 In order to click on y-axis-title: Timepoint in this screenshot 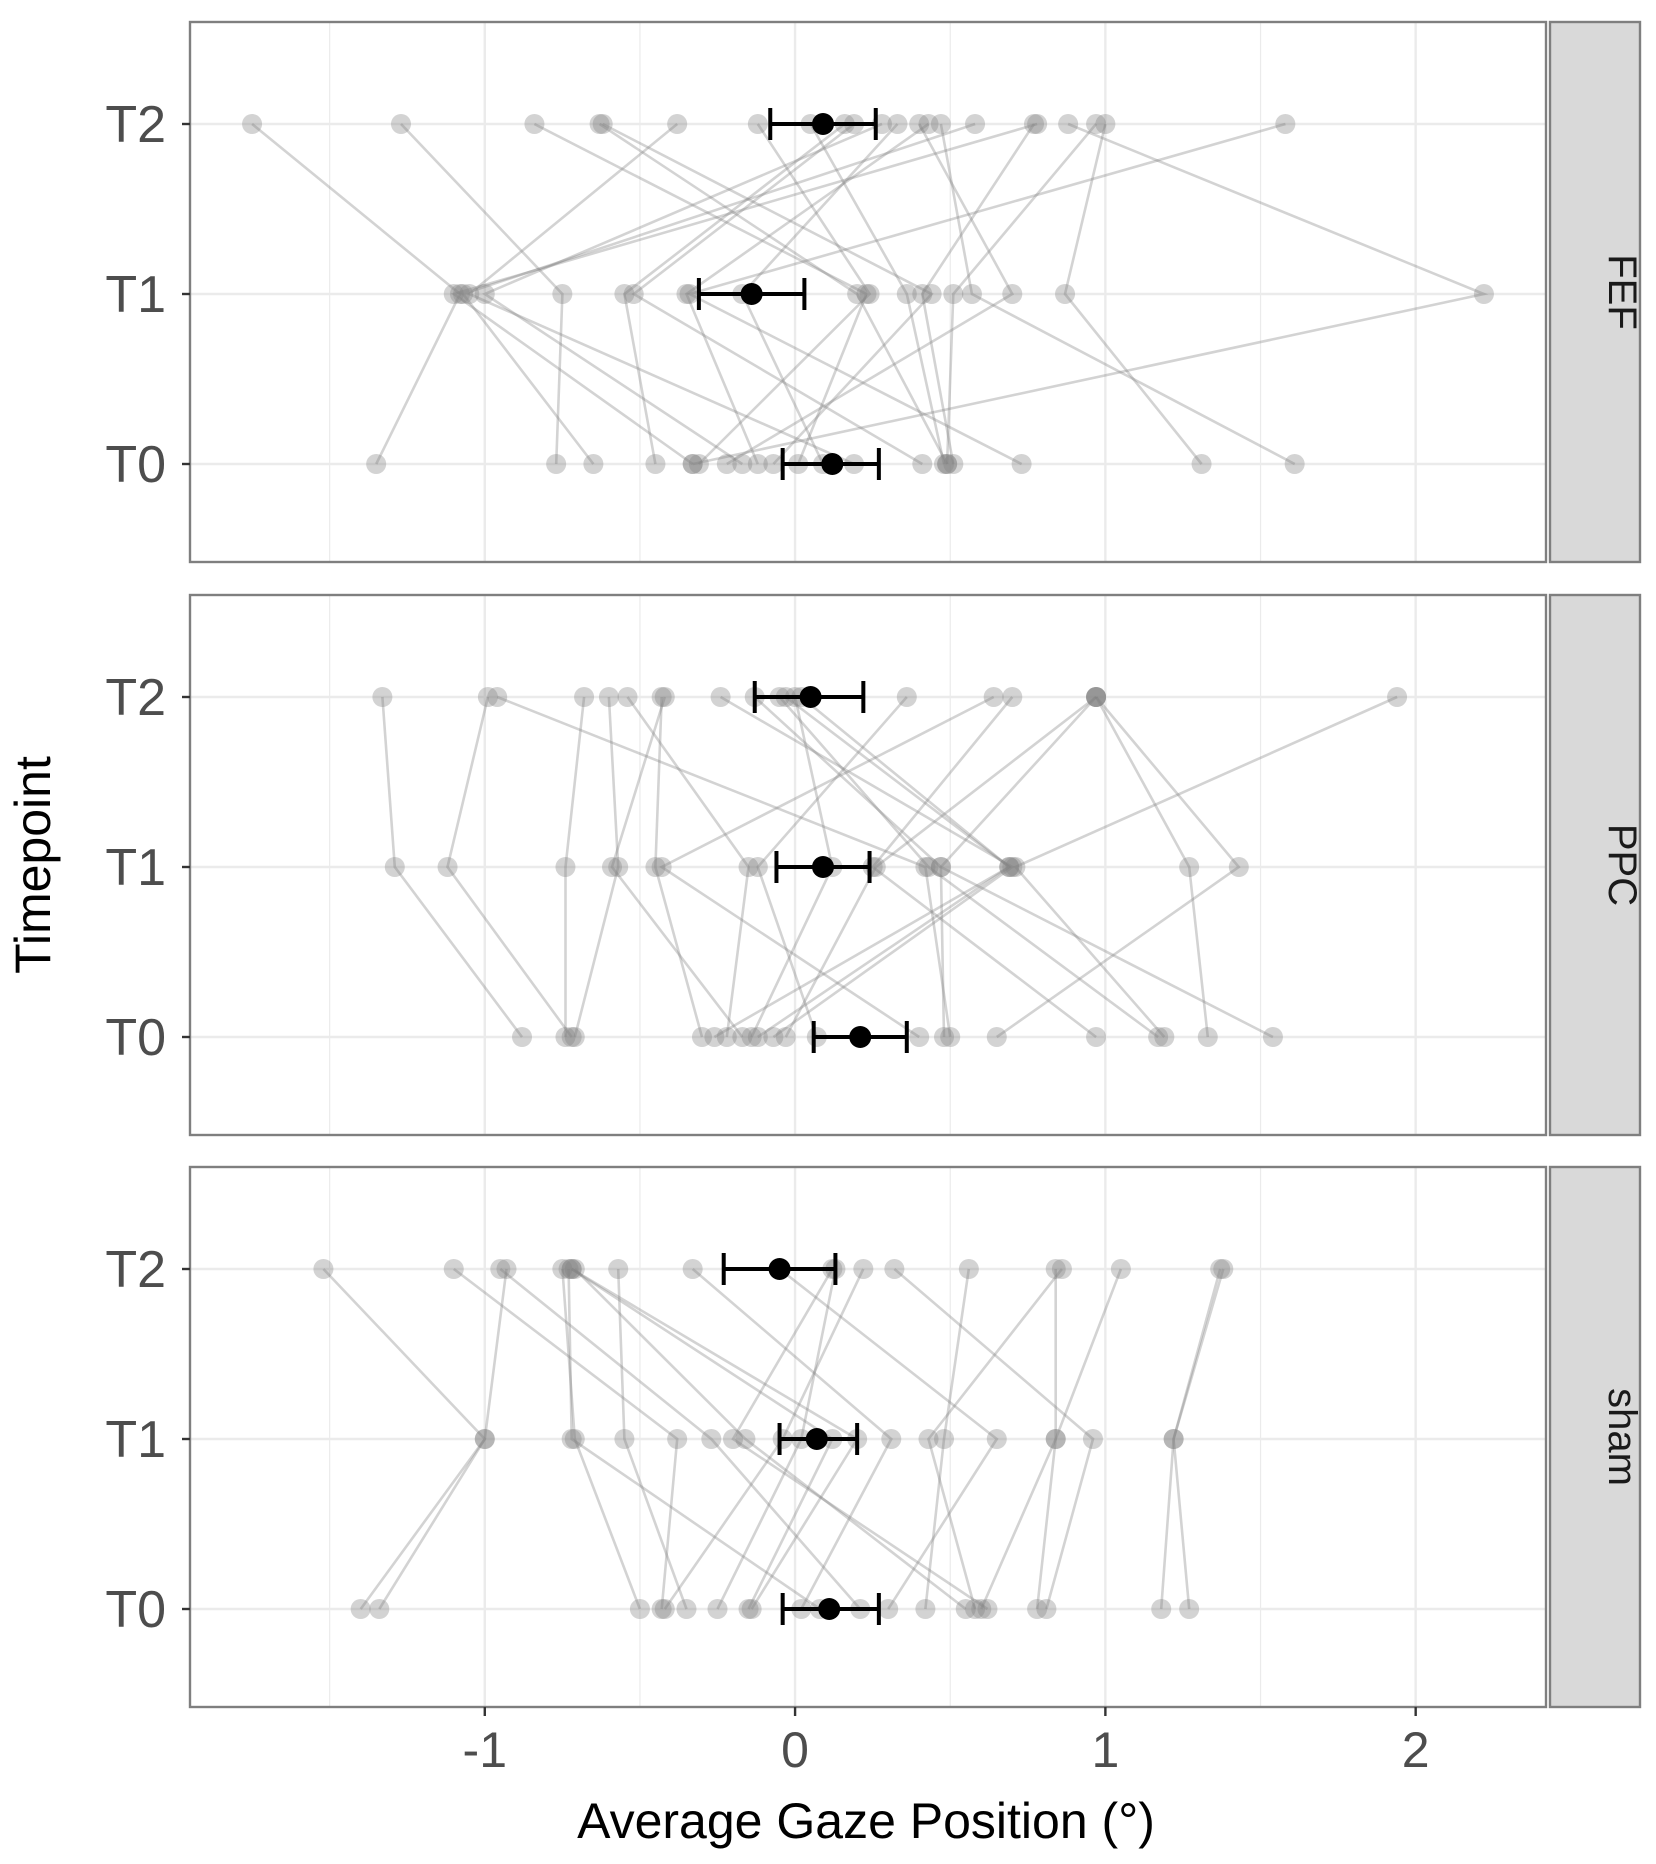, I will do `click(33, 865)`.